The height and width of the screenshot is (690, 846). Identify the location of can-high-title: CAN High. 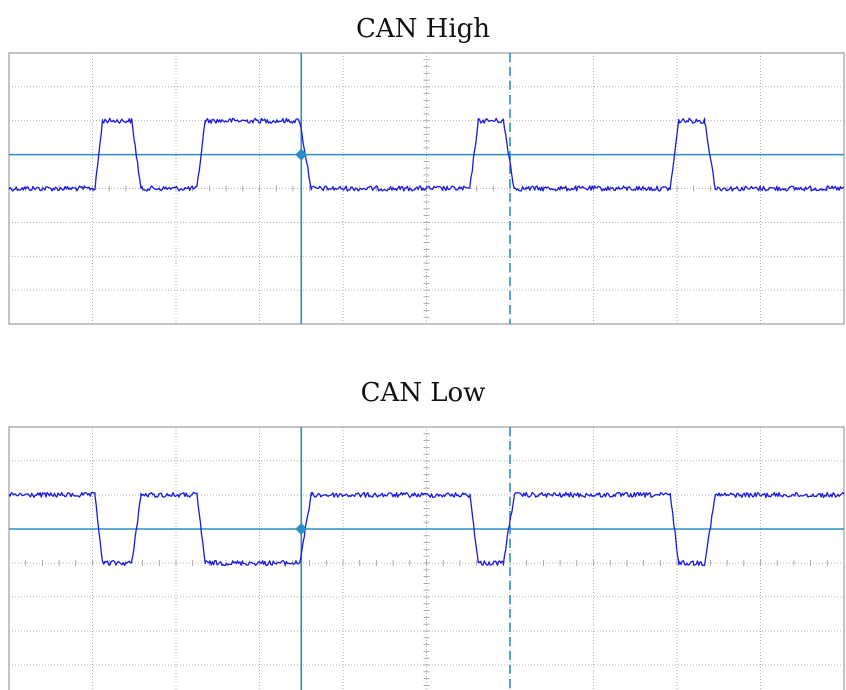
(423, 29).